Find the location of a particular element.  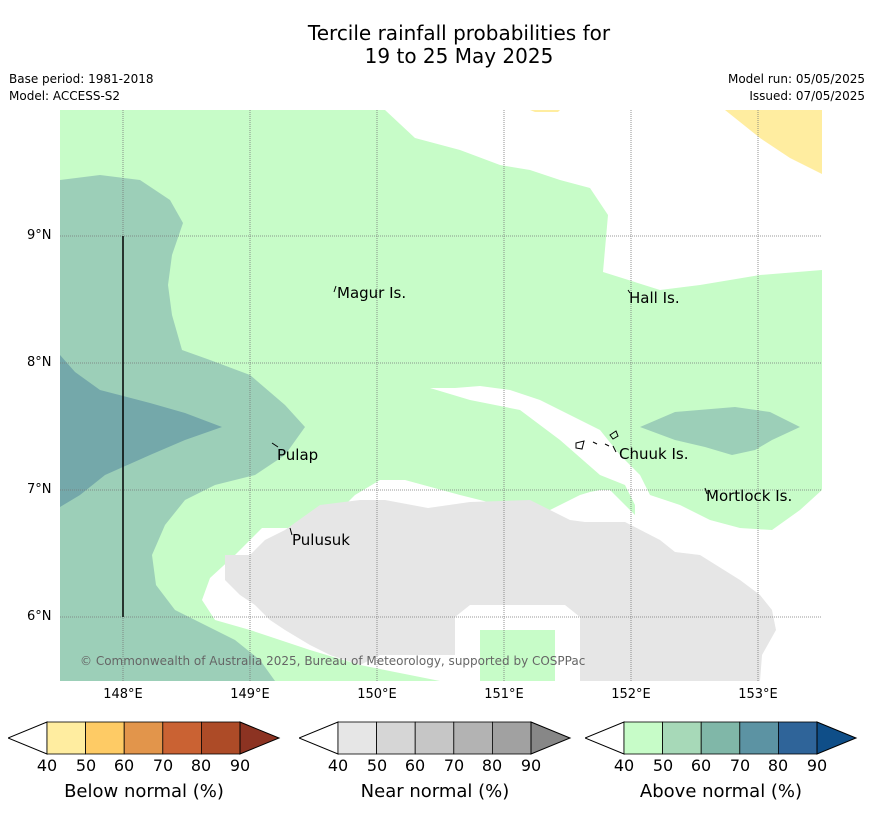

title-line-1: Tercile rainfall probabilities for is located at coordinates (459, 33).